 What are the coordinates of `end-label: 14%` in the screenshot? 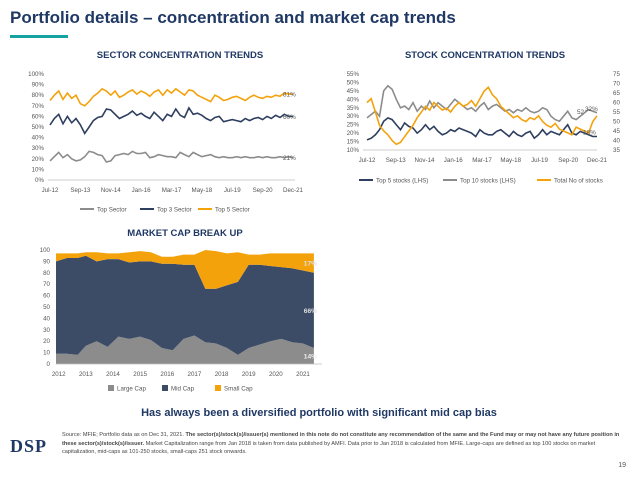 It's located at (310, 357).